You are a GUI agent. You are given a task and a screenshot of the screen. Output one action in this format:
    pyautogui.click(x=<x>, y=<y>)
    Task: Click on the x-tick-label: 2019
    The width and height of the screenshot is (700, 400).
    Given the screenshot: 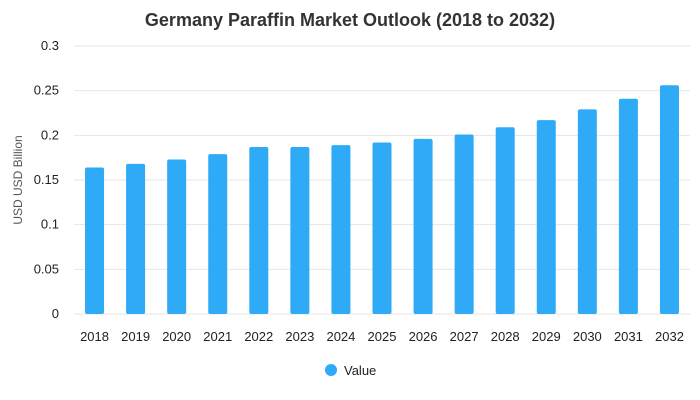 What is the action you would take?
    pyautogui.click(x=135, y=336)
    